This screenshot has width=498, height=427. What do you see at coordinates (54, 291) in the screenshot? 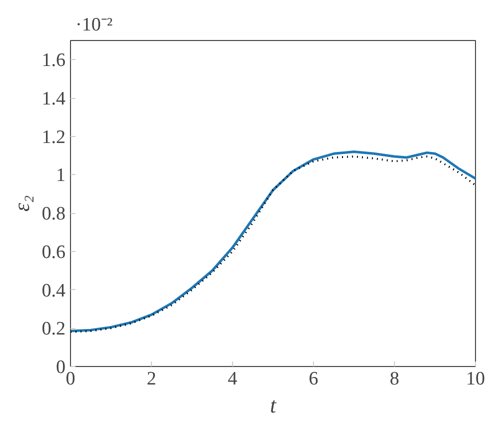
I see `y-tick-label: 0.4` at bounding box center [54, 291].